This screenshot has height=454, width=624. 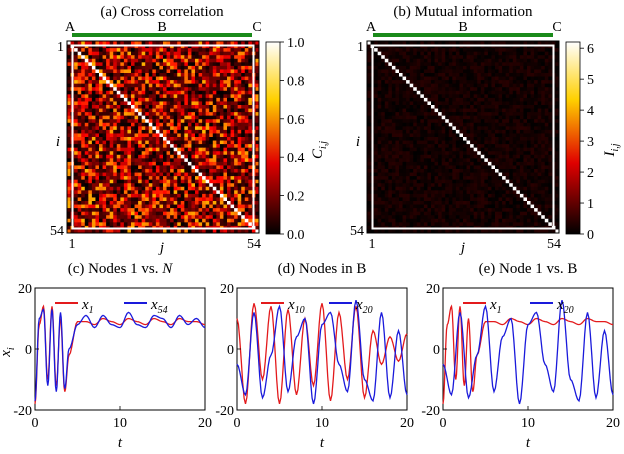 What do you see at coordinates (319, 150) in the screenshot?
I see `colorbar-label: Ci,j` at bounding box center [319, 150].